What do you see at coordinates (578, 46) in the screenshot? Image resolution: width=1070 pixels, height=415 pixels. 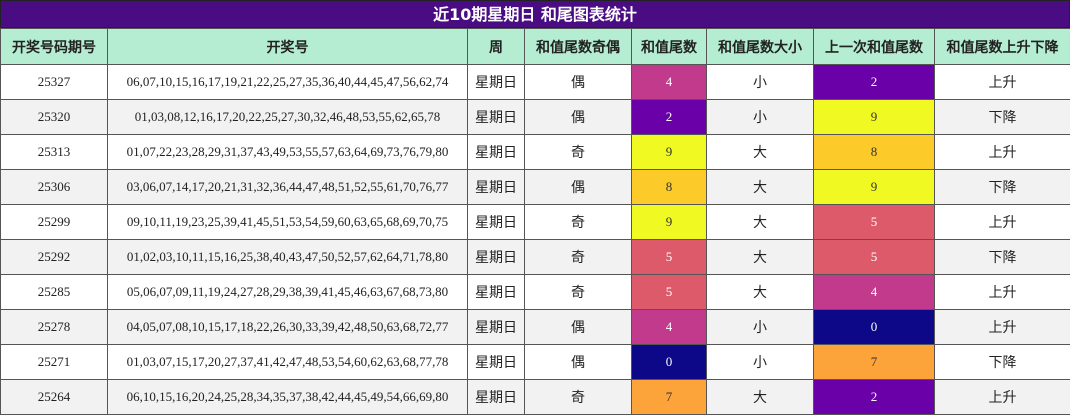 I see `header-cell: 和值尾数奇偶` at bounding box center [578, 46].